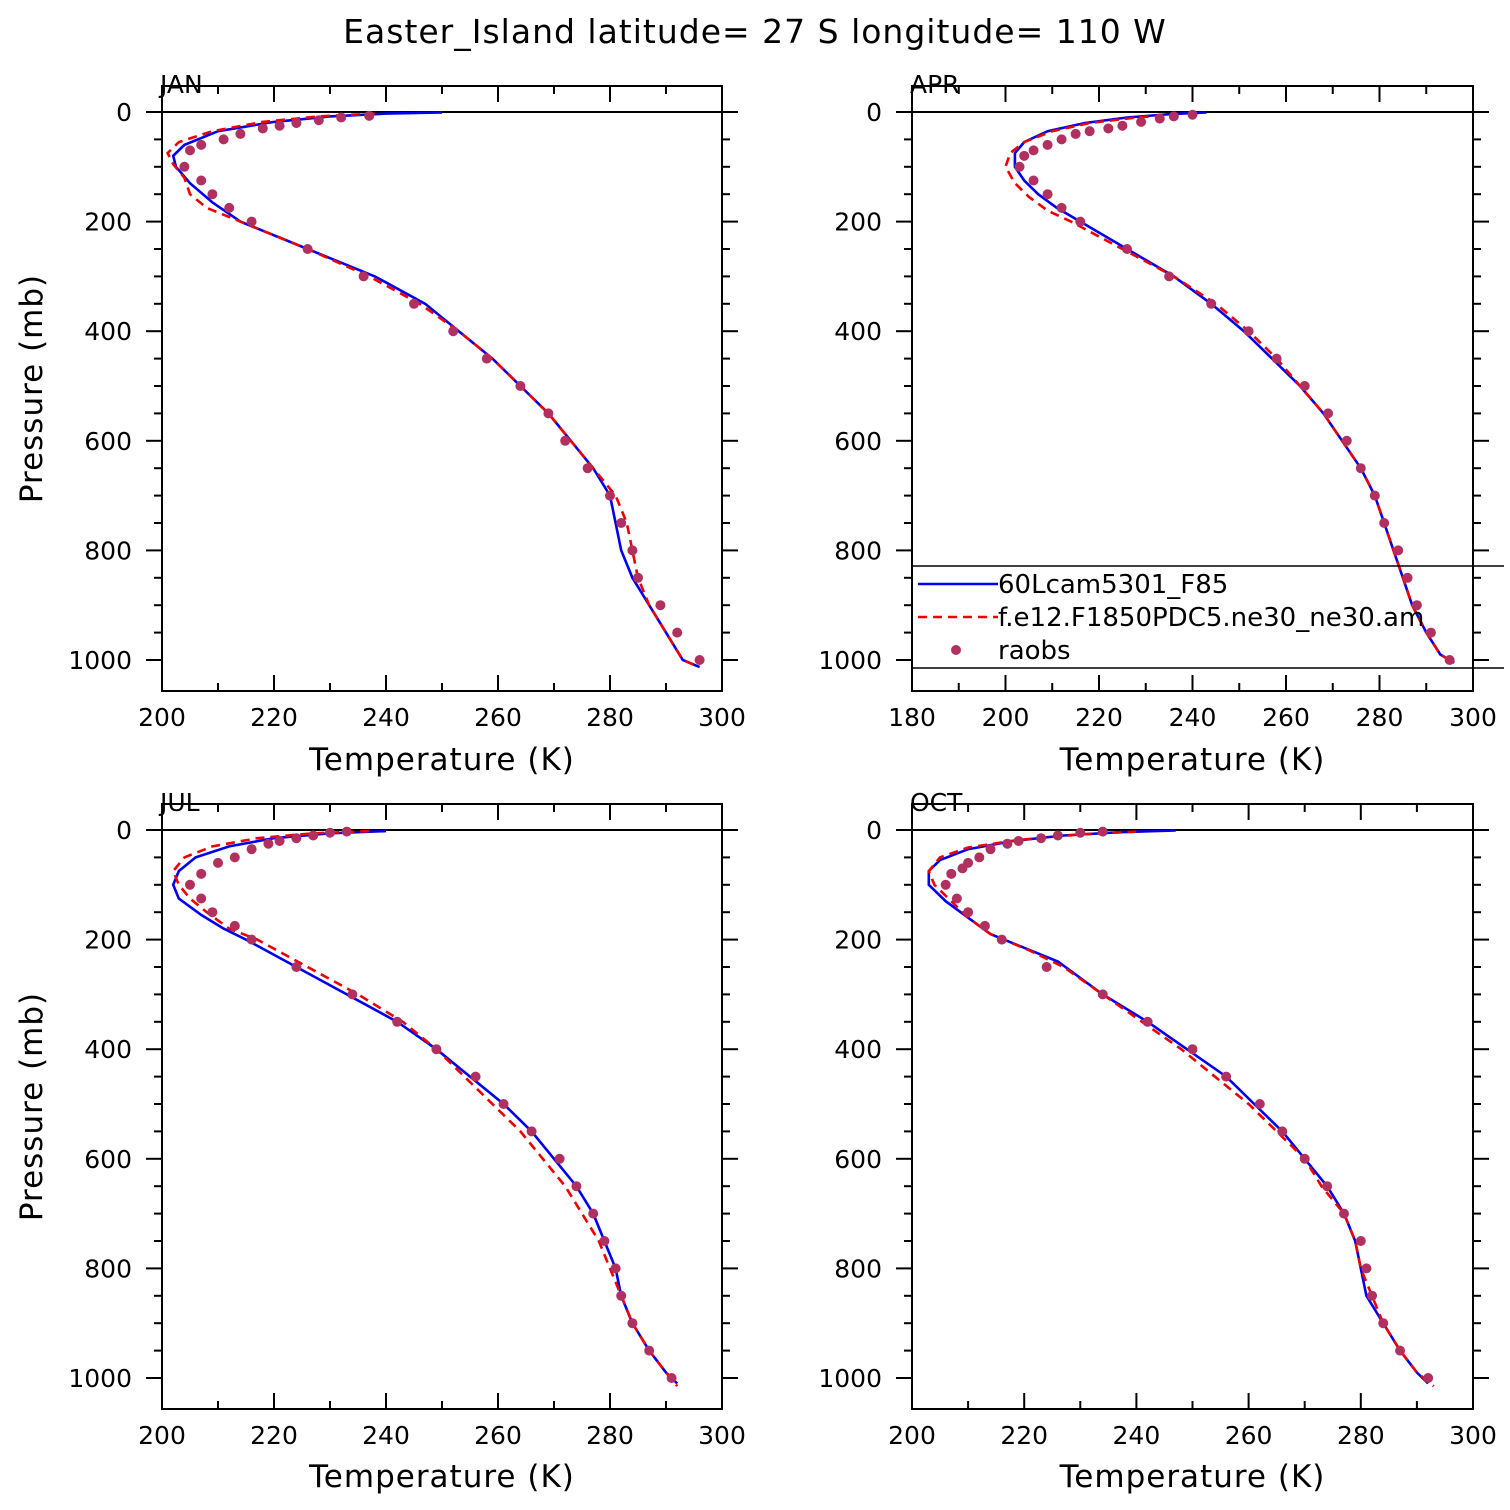  Describe the element at coordinates (100, 1378) in the screenshot. I see `y-tick-label: 1000` at that location.